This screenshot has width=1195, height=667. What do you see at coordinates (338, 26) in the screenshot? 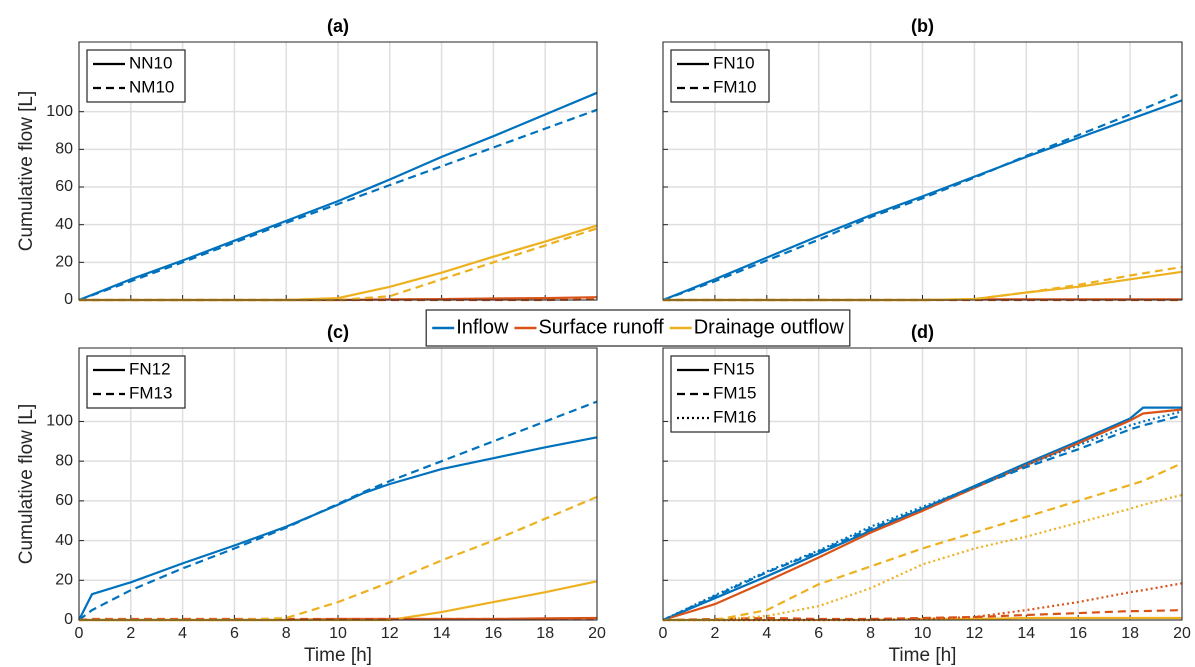
I see `panel-title: (a)` at bounding box center [338, 26].